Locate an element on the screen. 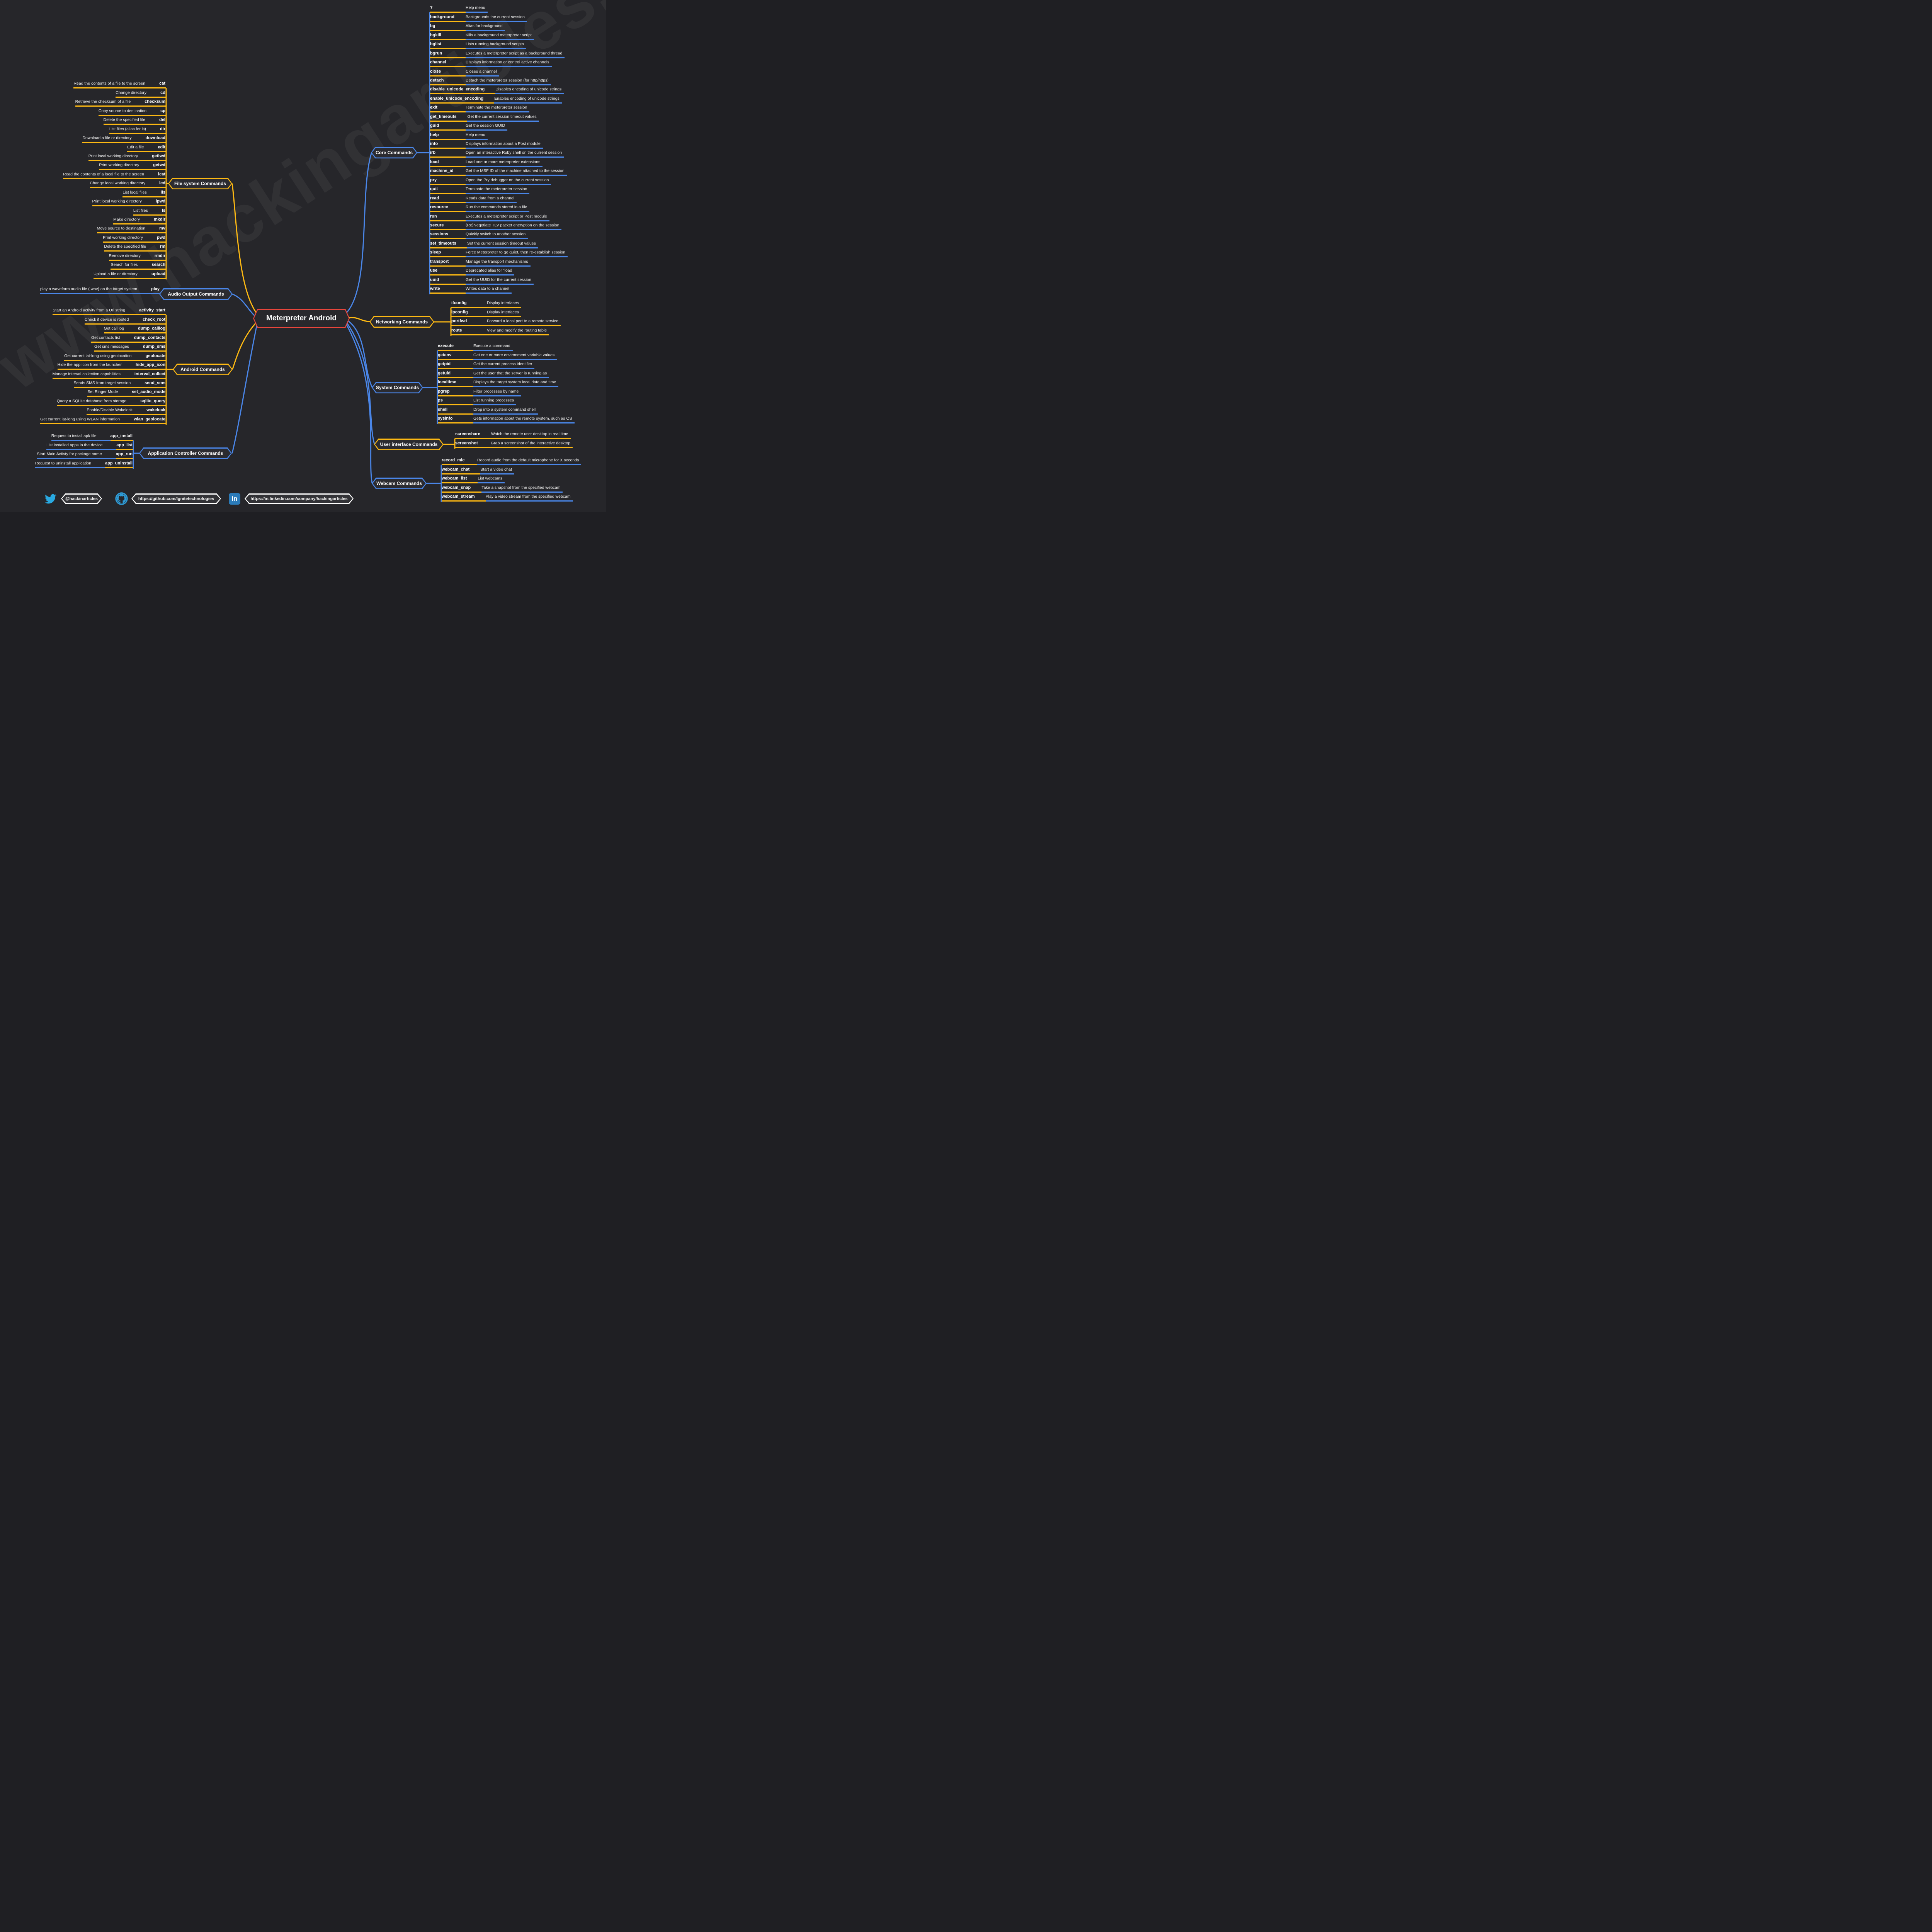  branch-node-core: Core Commands is located at coordinates (394, 152).